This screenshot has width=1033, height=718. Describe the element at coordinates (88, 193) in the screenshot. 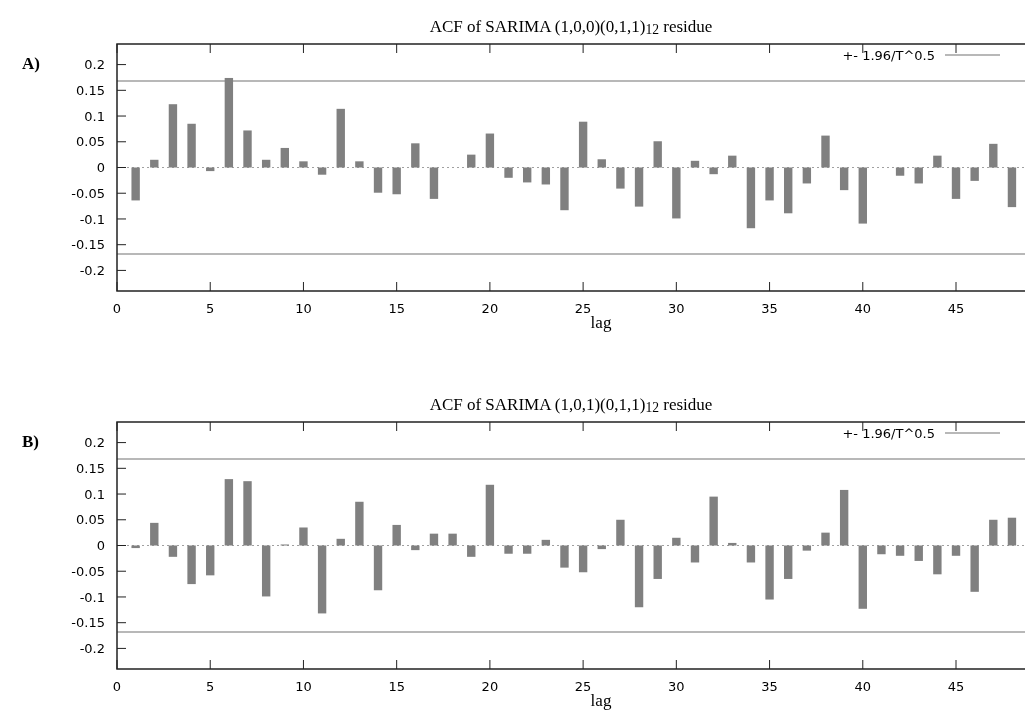

I see `y-tick-label: -0.05` at that location.